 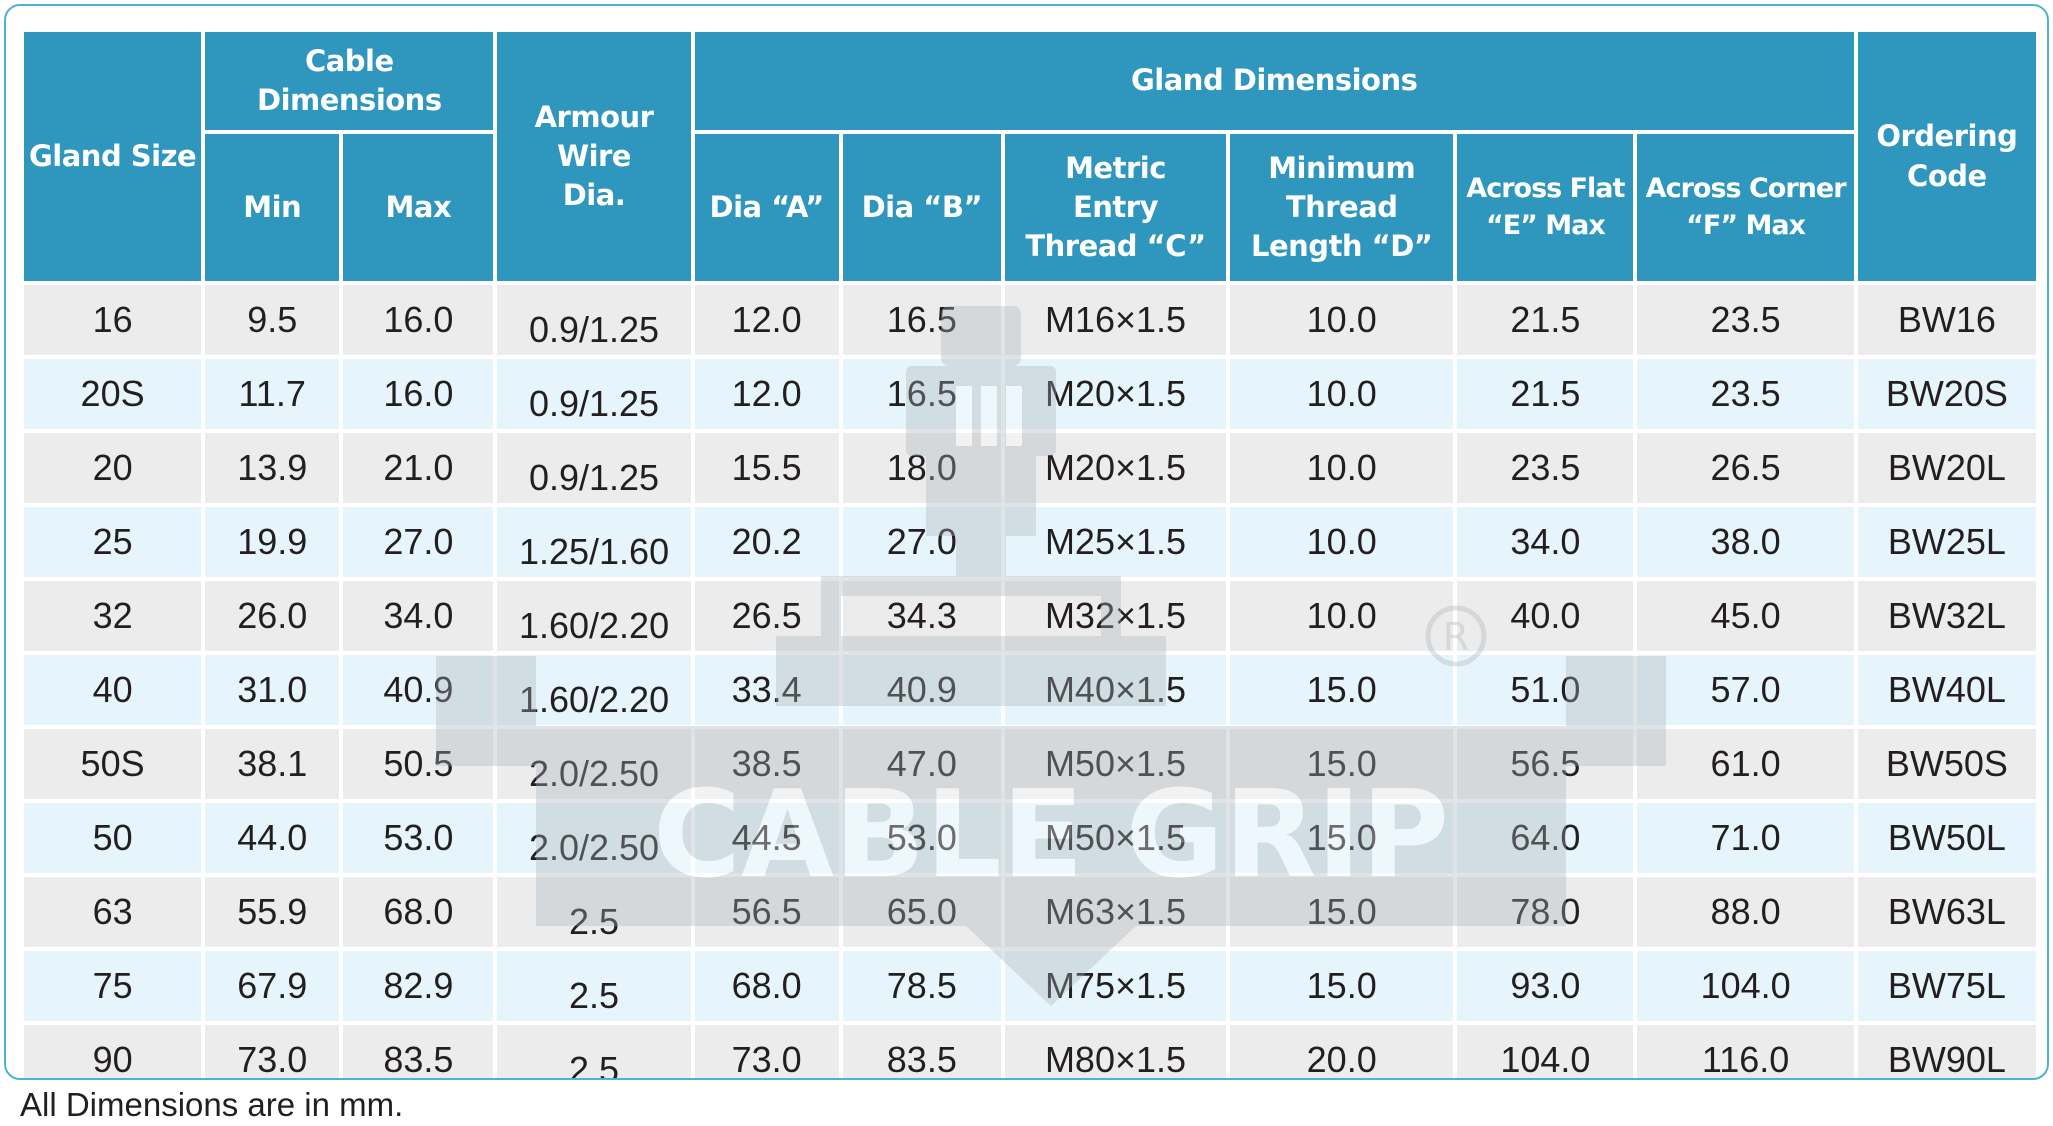 I want to click on header-gland-dimensions: Gland Dimensions, so click(x=1274, y=81).